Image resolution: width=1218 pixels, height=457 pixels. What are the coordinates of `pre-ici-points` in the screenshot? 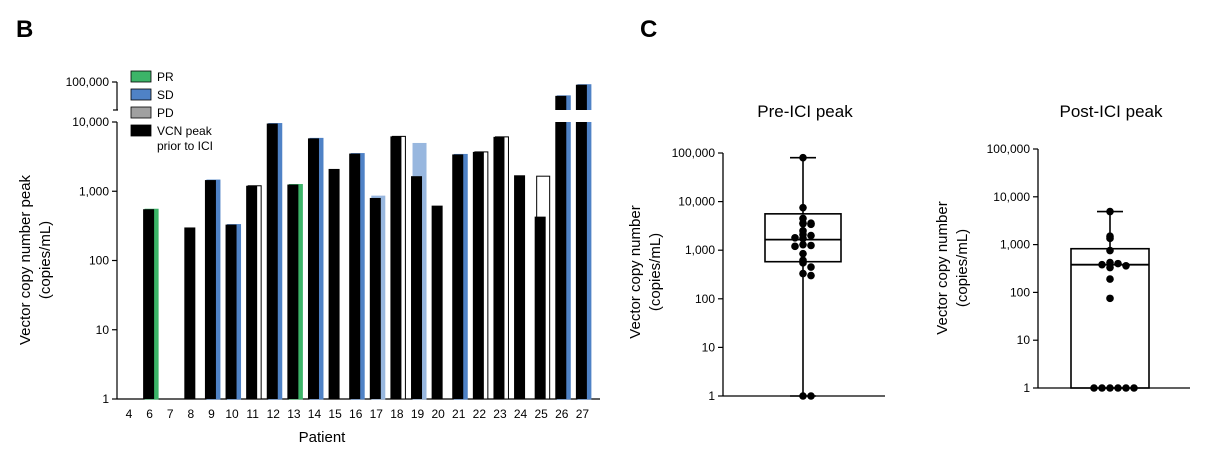 It's located at (803, 276).